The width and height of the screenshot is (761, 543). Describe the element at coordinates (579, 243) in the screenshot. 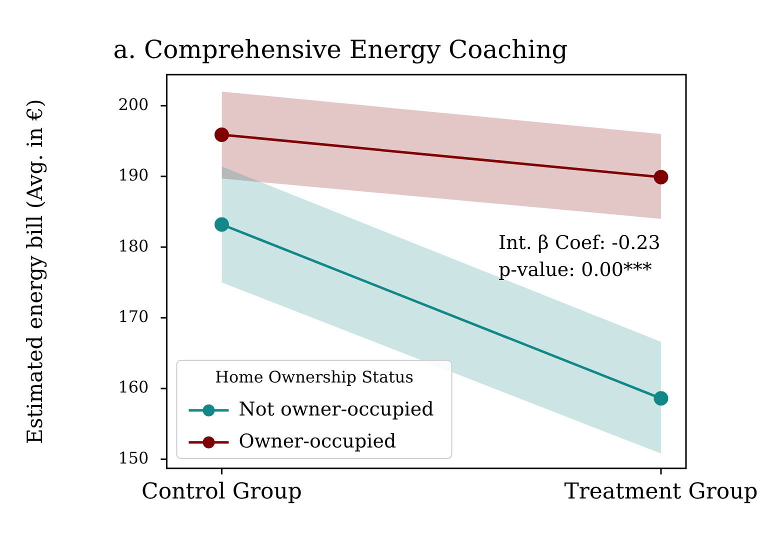

I see `annotation: Int. β Coef: -0.23` at that location.